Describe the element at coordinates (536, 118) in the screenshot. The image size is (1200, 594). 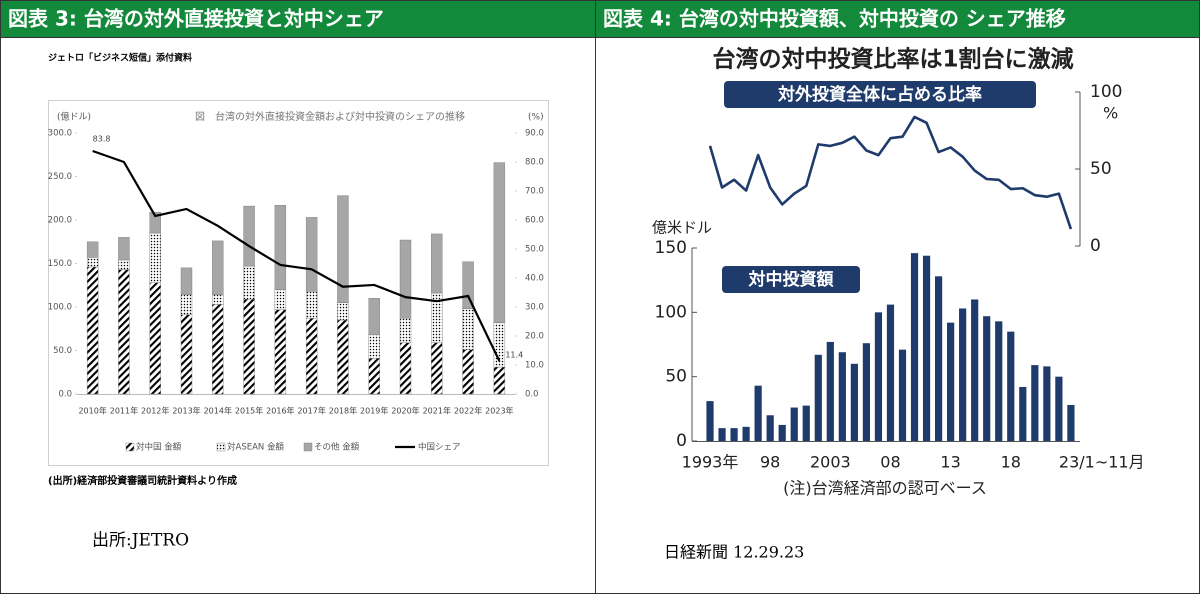
I see `y2-axis-label: (%)` at that location.